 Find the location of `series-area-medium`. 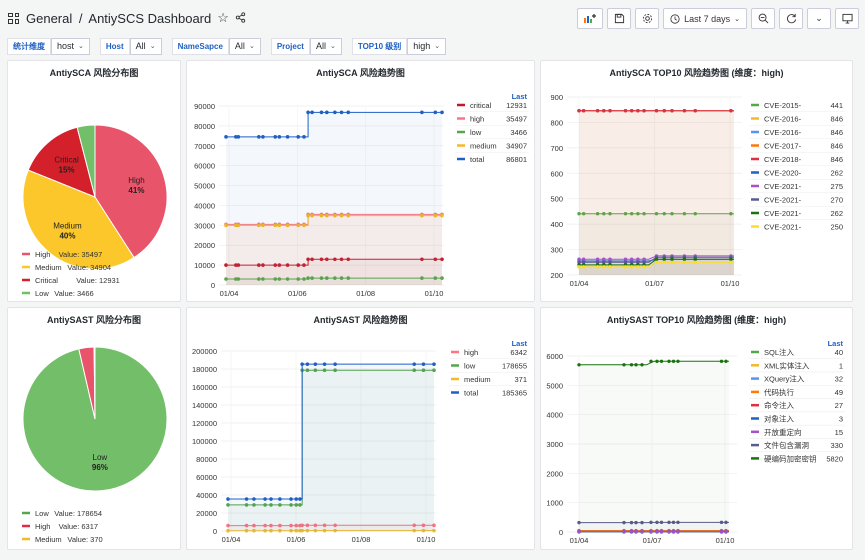

series-area-medium is located at coordinates (334, 250).